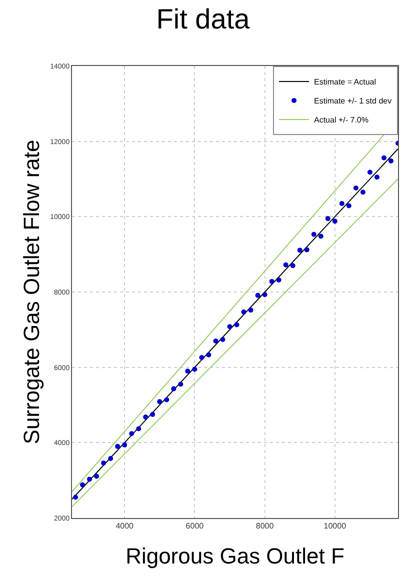 This screenshot has height=580, width=406. I want to click on x-tick-label: 10000, so click(335, 526).